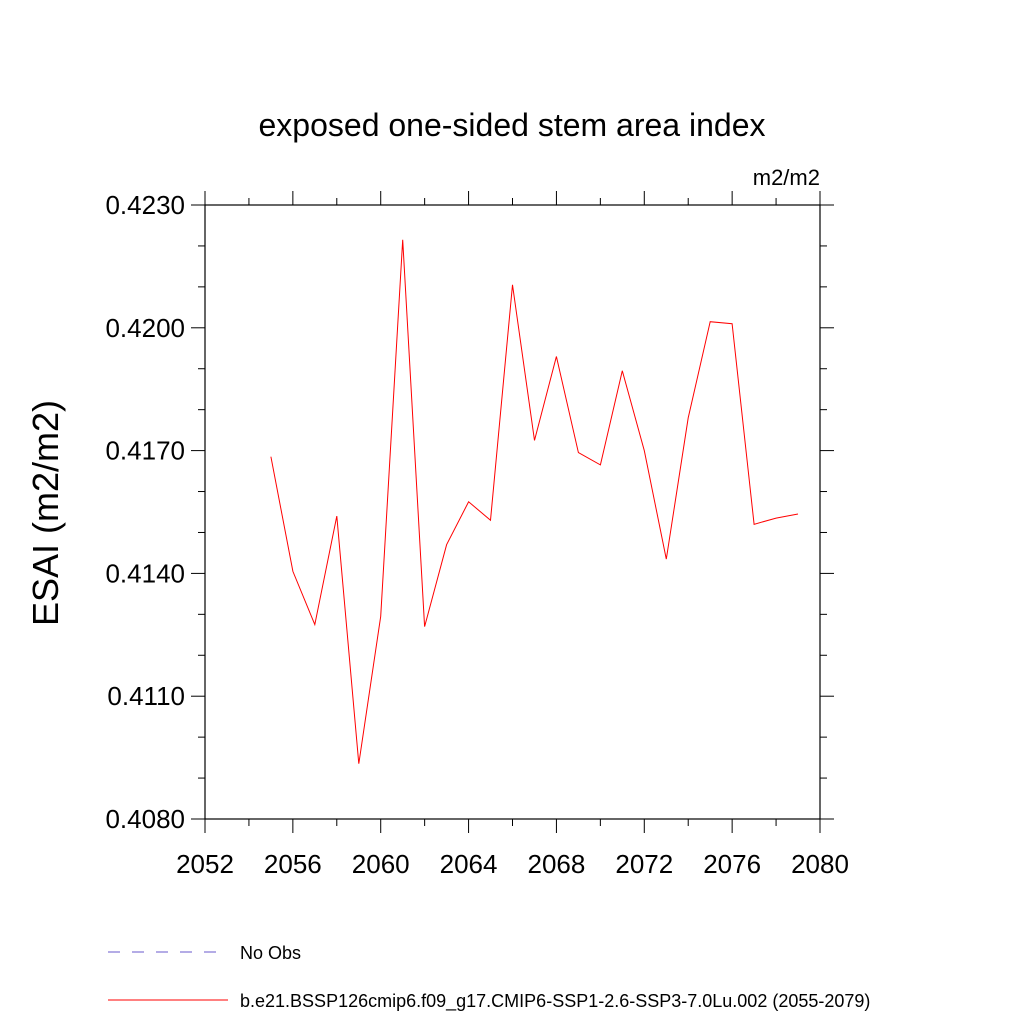  What do you see at coordinates (293, 864) in the screenshot?
I see `x-tick-label: 2056` at bounding box center [293, 864].